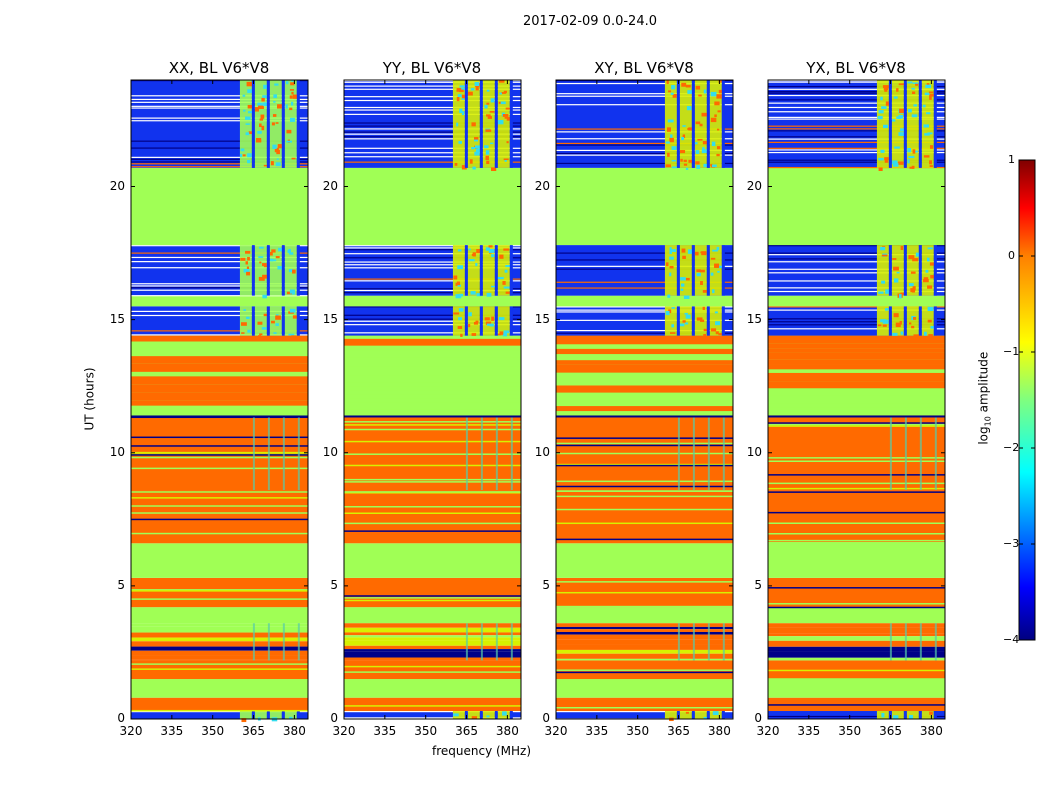  Describe the element at coordinates (121, 584) in the screenshot. I see `ytick-label: 5` at that location.